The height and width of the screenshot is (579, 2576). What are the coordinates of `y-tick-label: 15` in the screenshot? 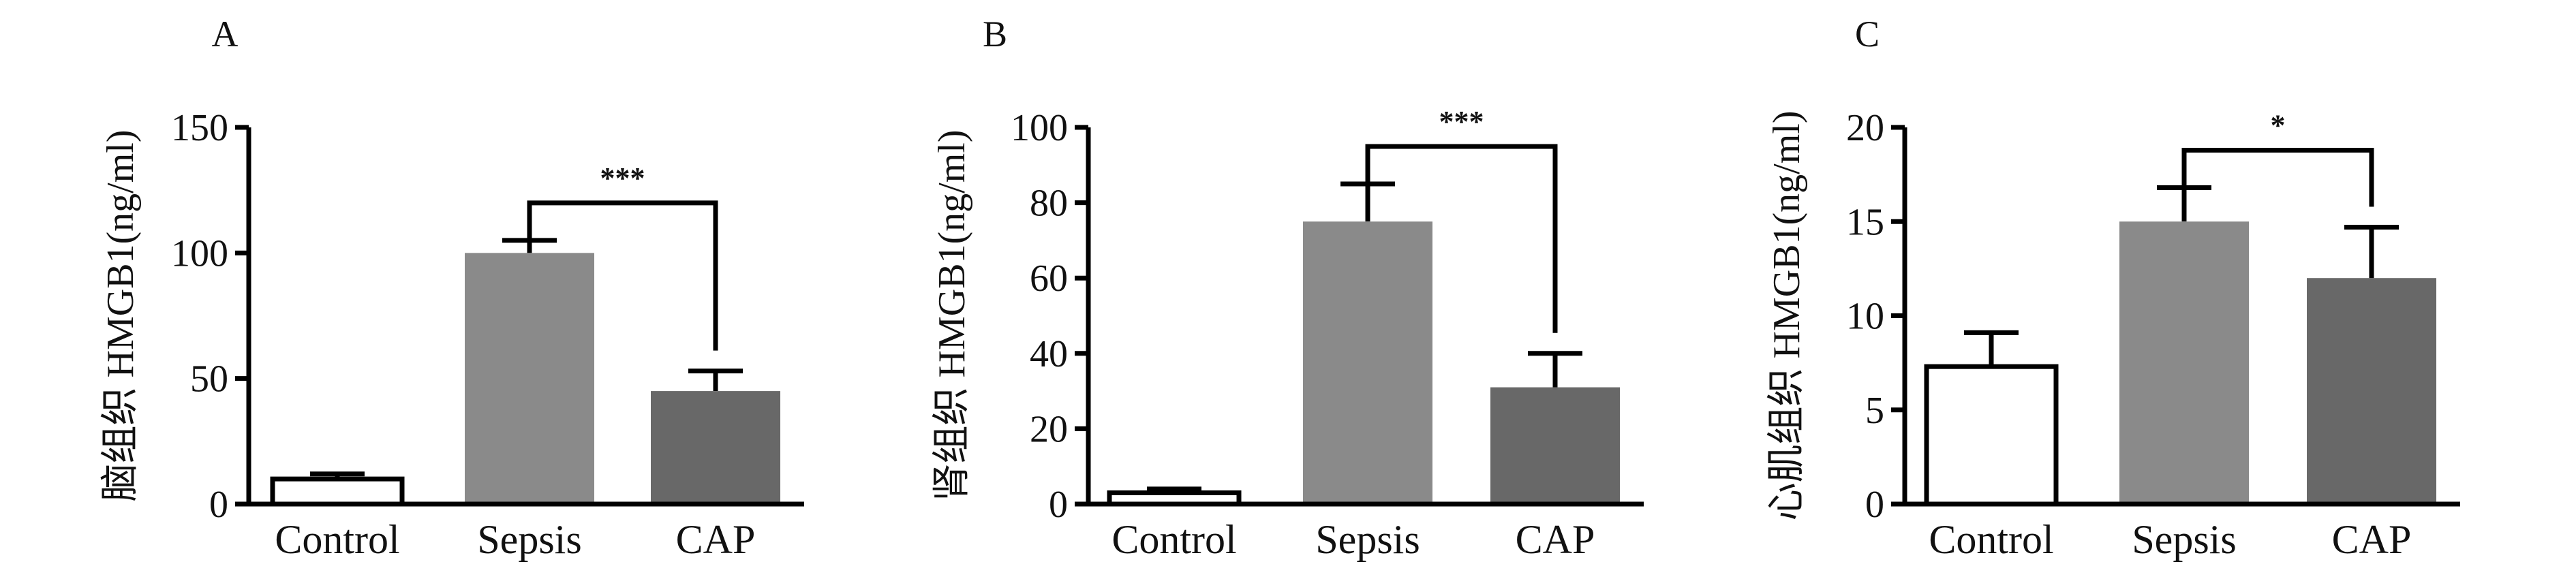 It's located at (1865, 222).